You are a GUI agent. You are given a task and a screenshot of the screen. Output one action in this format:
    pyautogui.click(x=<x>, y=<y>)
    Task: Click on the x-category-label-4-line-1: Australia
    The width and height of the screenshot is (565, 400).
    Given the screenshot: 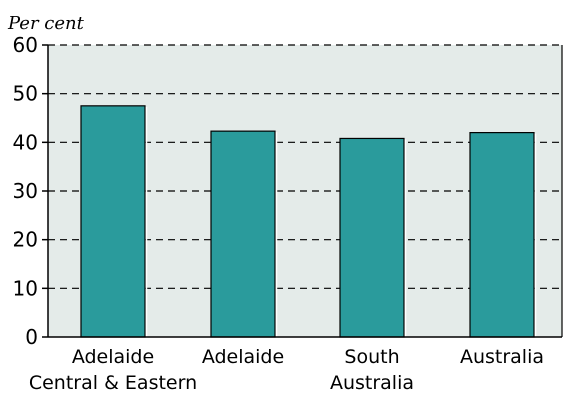 What is the action you would take?
    pyautogui.click(x=502, y=357)
    